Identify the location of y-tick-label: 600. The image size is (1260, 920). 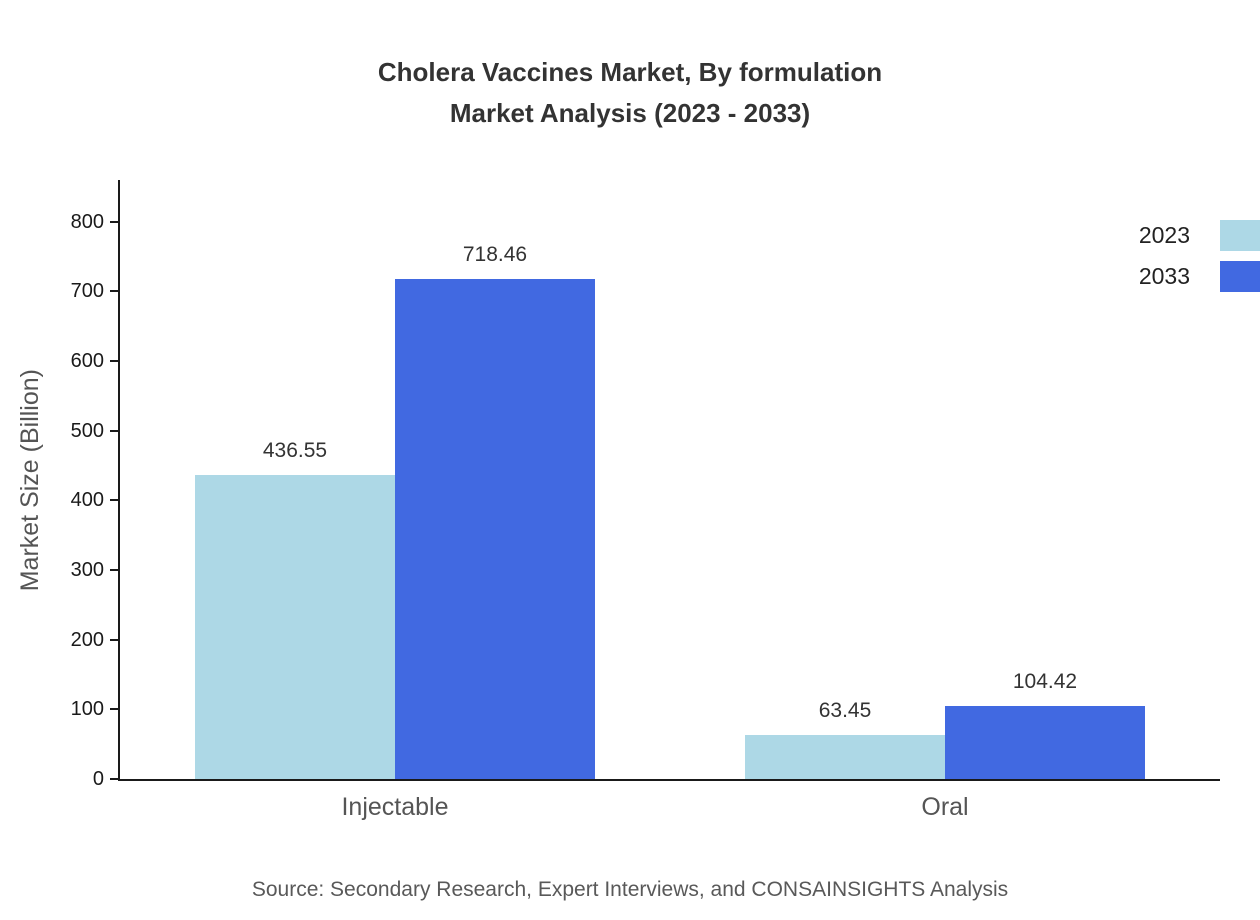
(87, 361).